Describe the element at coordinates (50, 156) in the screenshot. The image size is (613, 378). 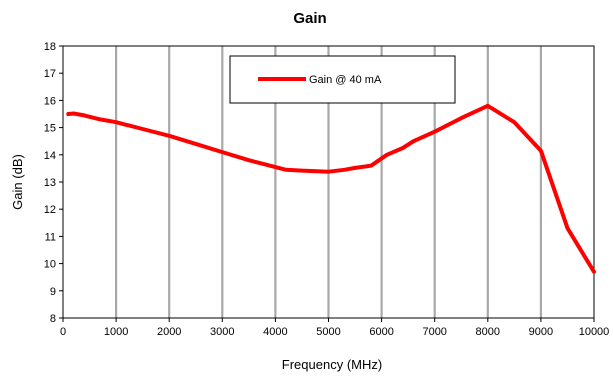
I see `y-tick-label-14: 14` at that location.